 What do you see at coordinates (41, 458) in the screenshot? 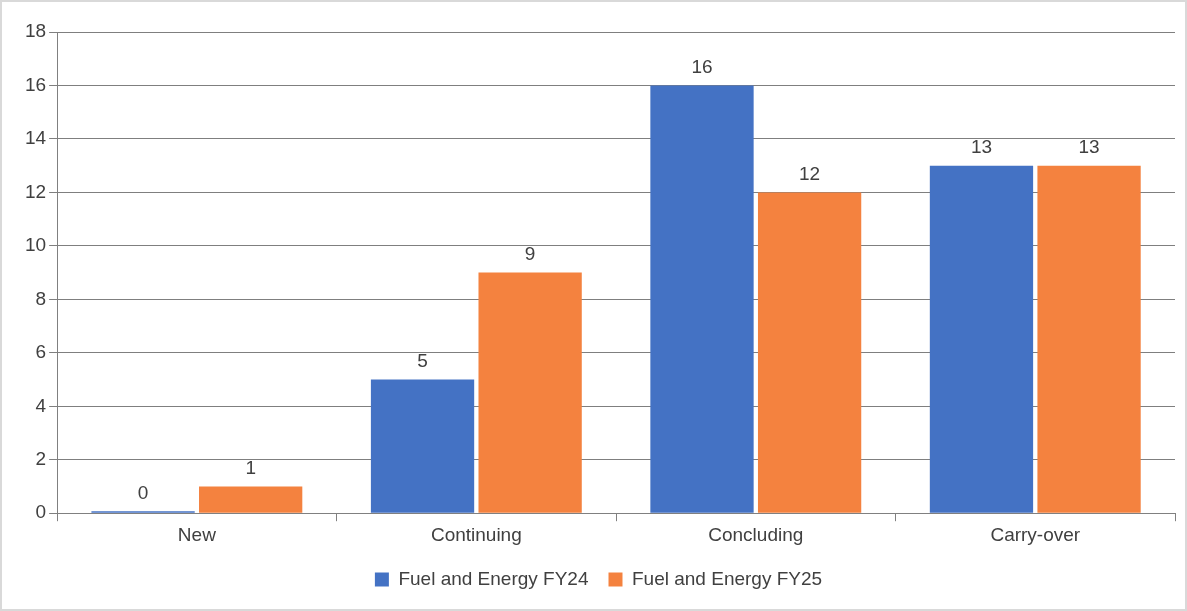
I see `y-tick-label: 2` at bounding box center [41, 458].